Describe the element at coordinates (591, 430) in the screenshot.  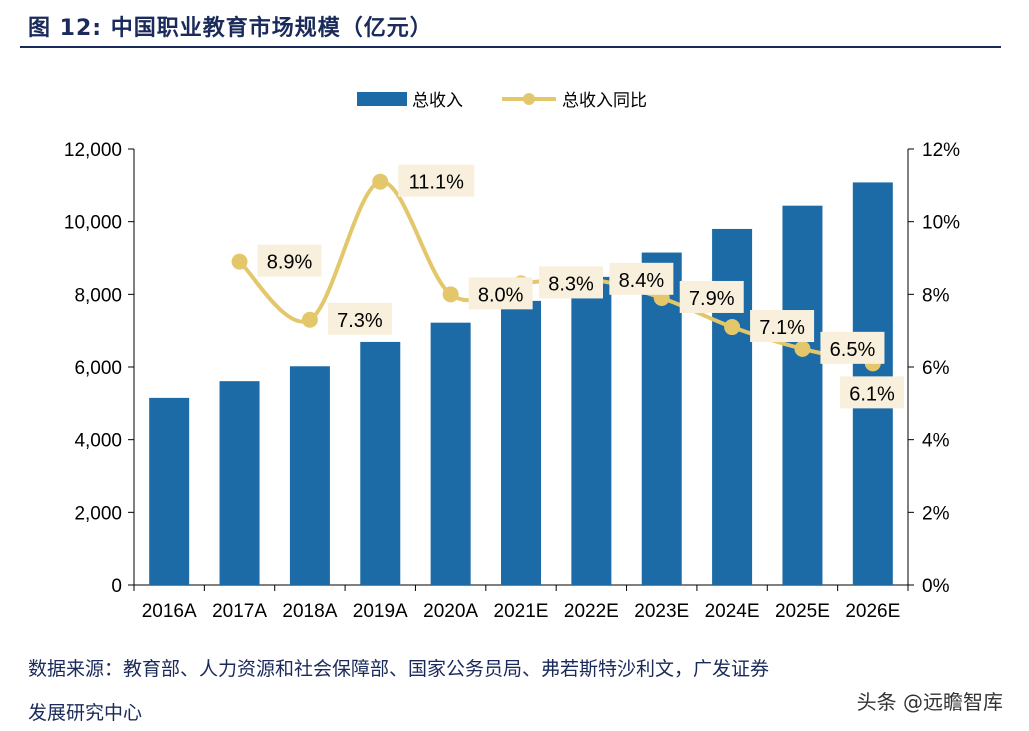
I see `bar-2022E` at that location.